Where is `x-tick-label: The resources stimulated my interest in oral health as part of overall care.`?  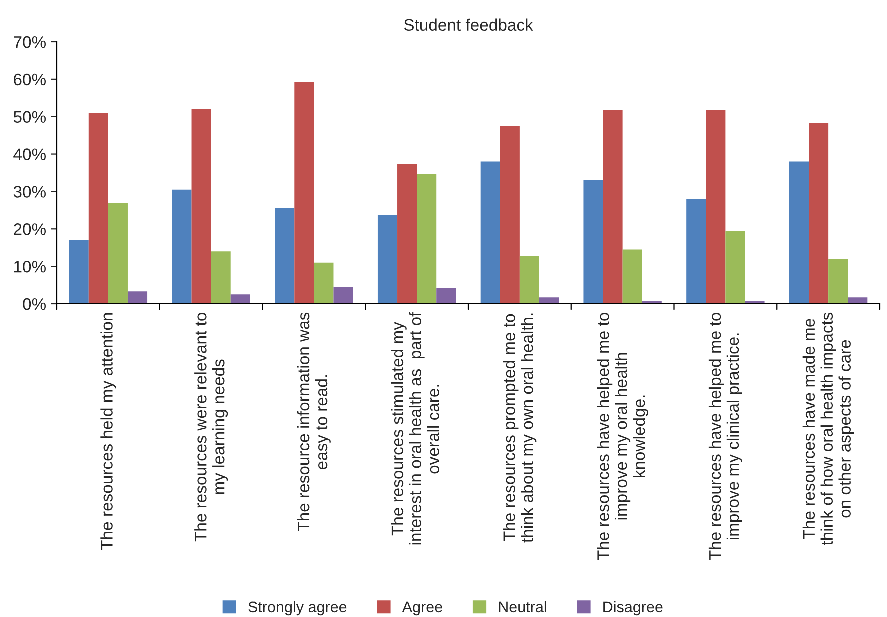 x-tick-label: The resources stimulated my interest in oral health as part of overall care. is located at coordinates (415, 428).